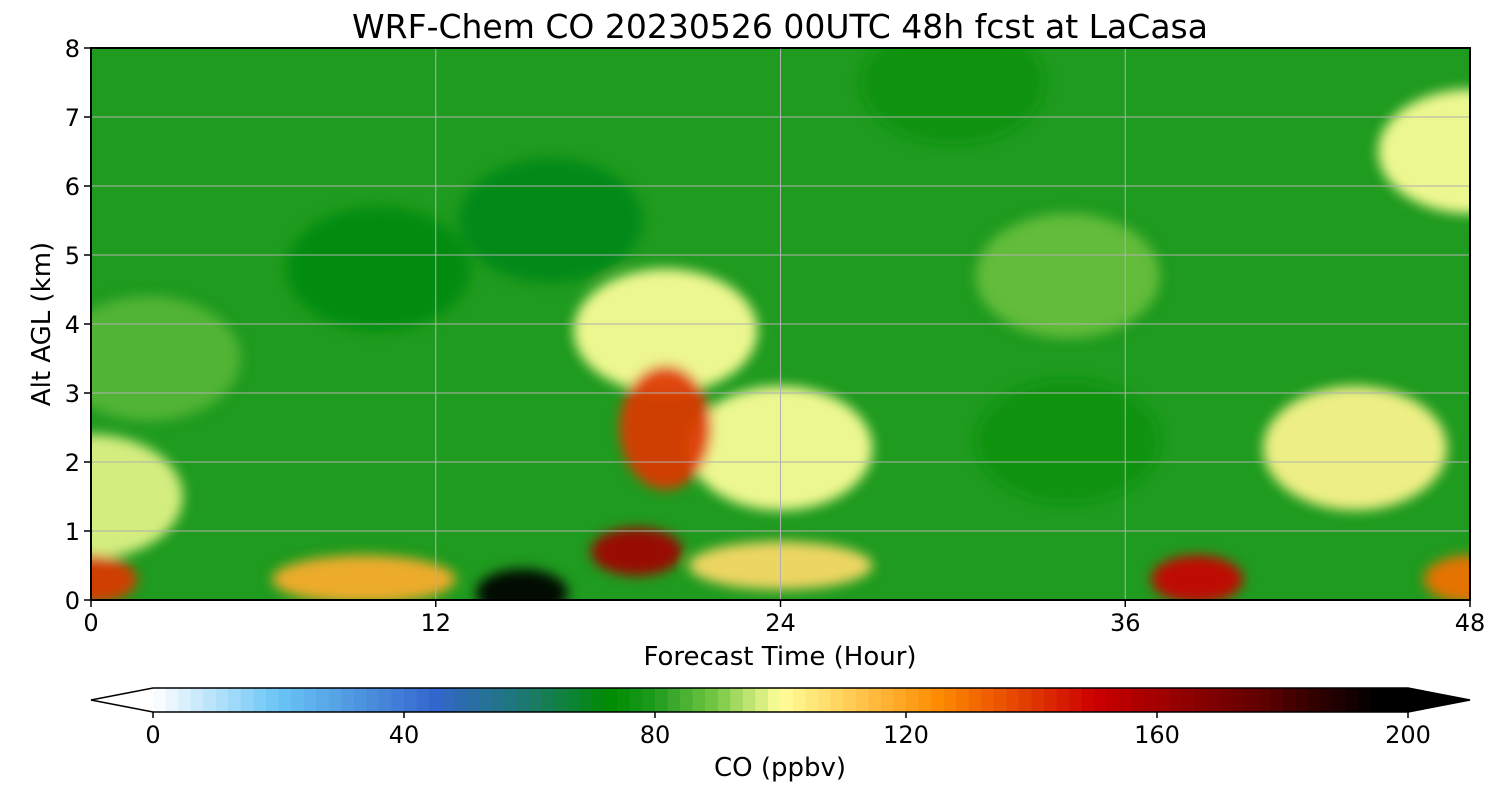  Describe the element at coordinates (72, 394) in the screenshot. I see `y-tick-label: 3` at that location.